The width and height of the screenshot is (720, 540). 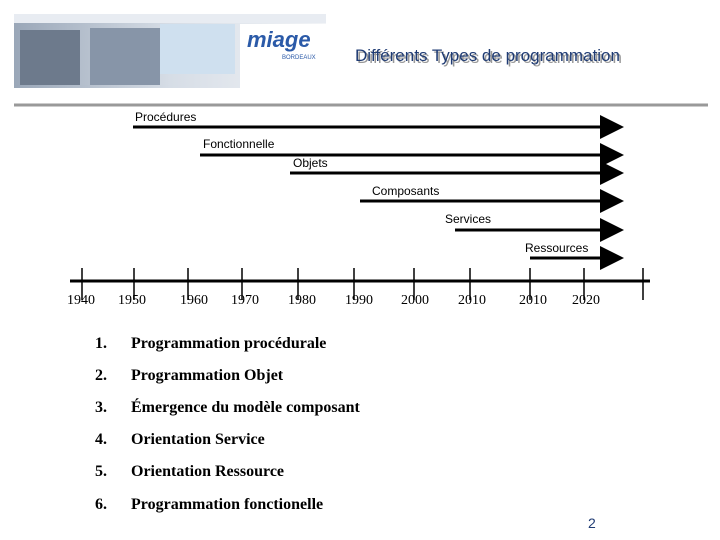 What do you see at coordinates (101, 375) in the screenshot?
I see `item-number: 2.` at bounding box center [101, 375].